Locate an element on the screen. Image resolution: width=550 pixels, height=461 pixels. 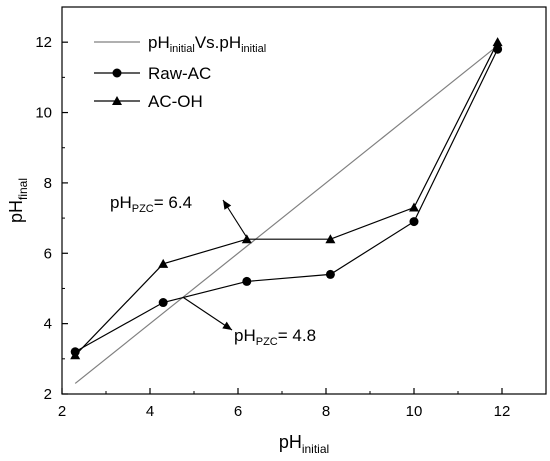
x-tick-label: 8 is located at coordinates (326, 411).